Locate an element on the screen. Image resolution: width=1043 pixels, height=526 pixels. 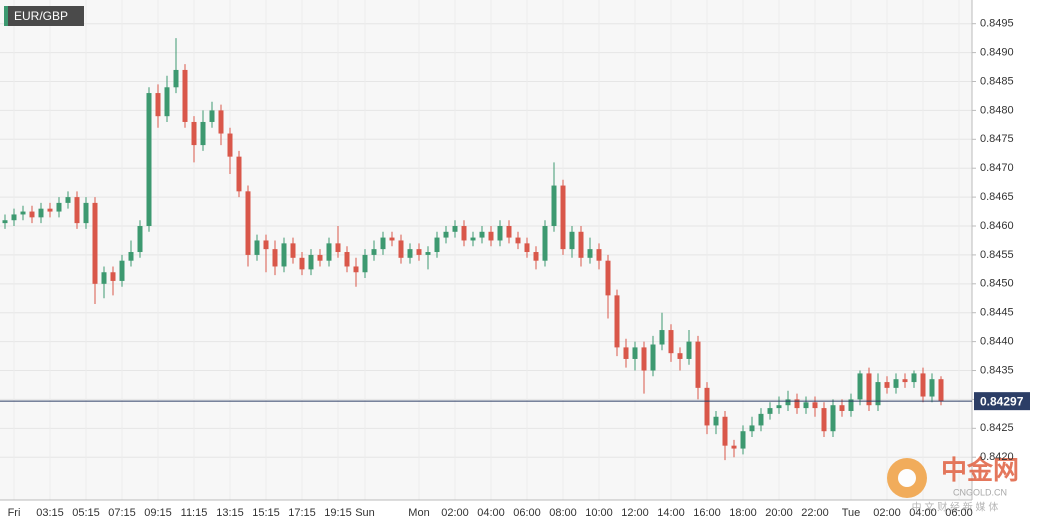
title-accent is located at coordinates (6, 16).